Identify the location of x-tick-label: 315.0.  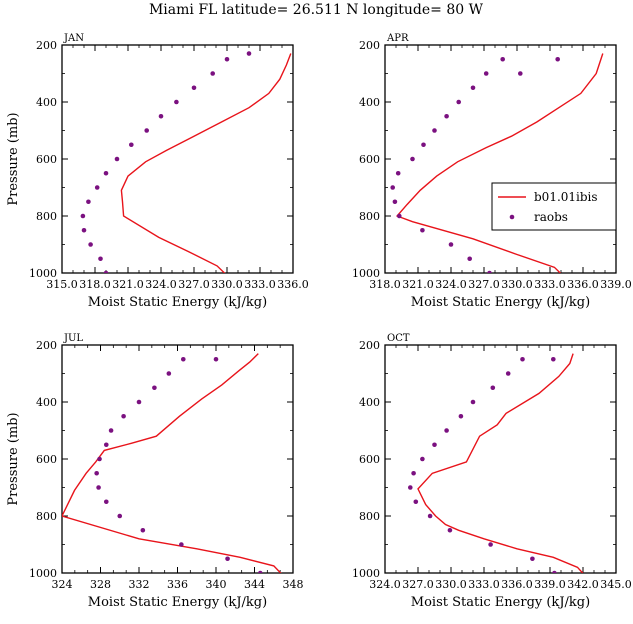
(62, 284).